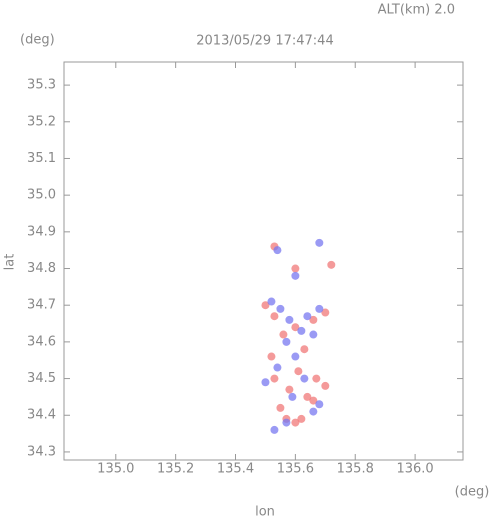 This screenshot has width=491, height=521. I want to click on x-tick-label: 135.4, so click(235, 469).